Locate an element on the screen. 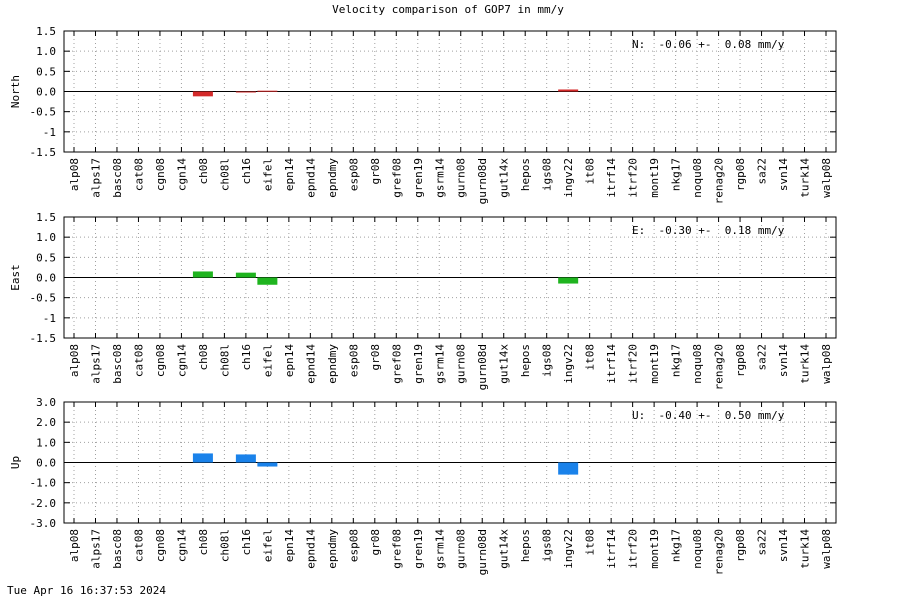 The height and width of the screenshot is (600, 900). y-tick-label: 2.0 is located at coordinates (46, 422).